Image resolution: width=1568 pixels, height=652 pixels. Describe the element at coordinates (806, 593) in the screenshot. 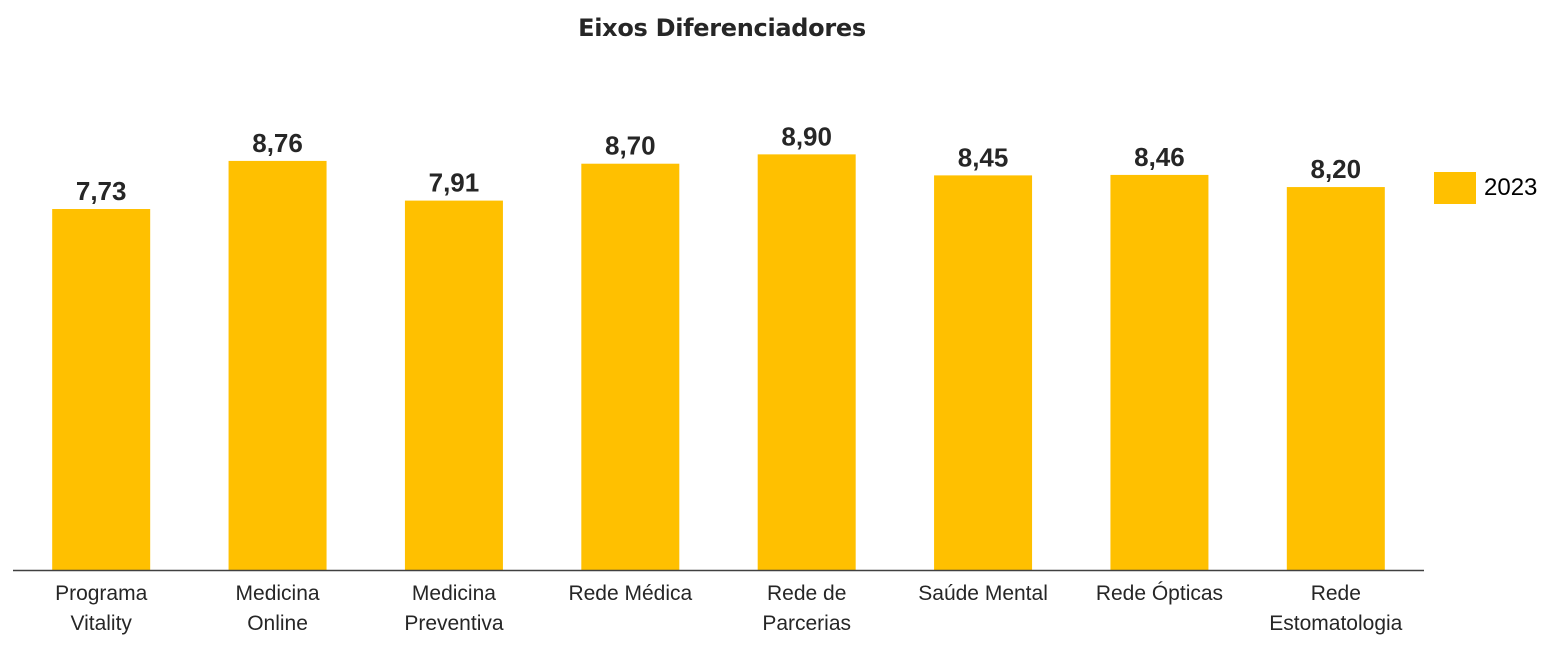

I see `category-label-4-line-0: Rede de` at that location.